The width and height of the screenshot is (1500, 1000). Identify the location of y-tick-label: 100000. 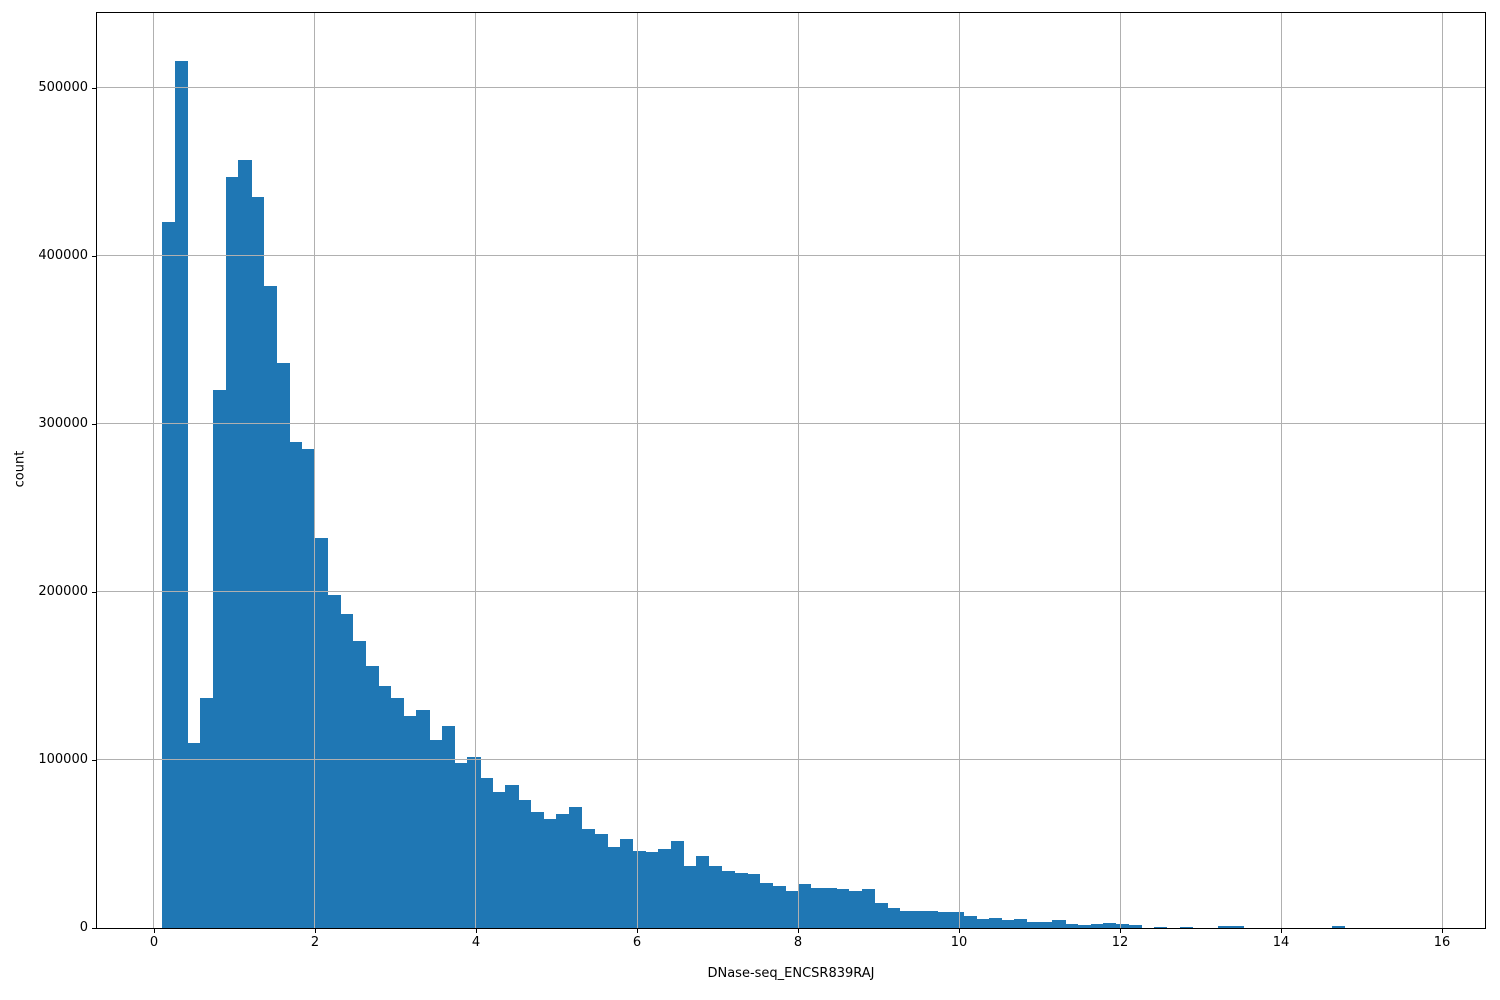
(63, 759).